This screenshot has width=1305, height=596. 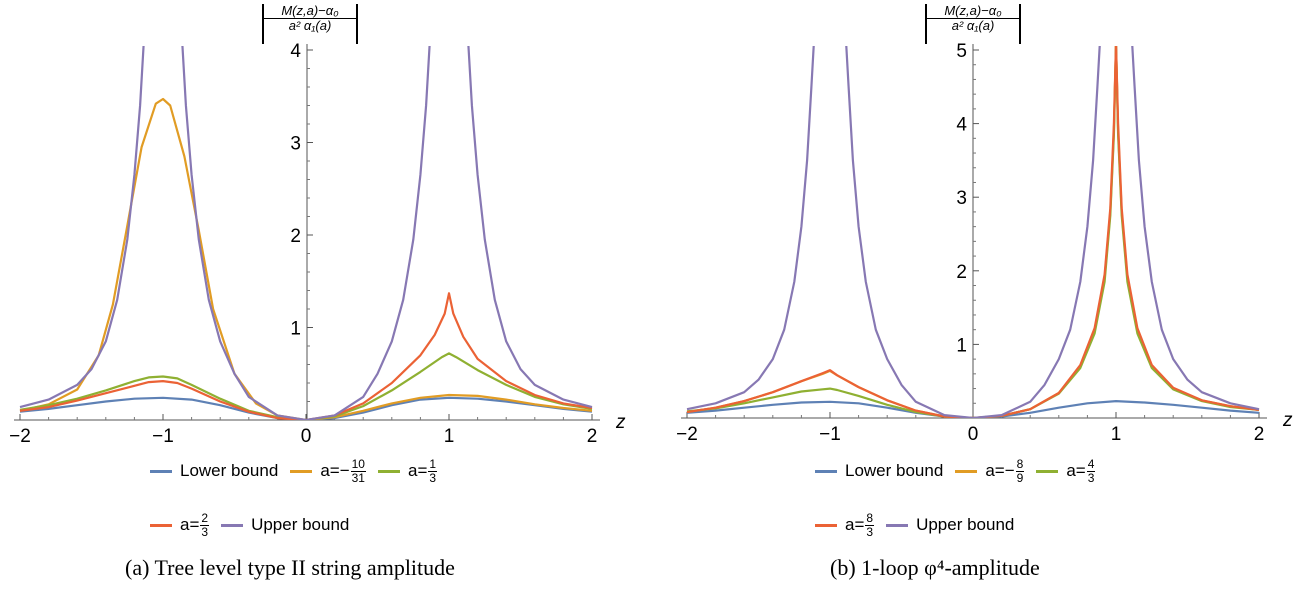 I want to click on chart-a-legend-item: Upper bound, so click(x=285, y=525).